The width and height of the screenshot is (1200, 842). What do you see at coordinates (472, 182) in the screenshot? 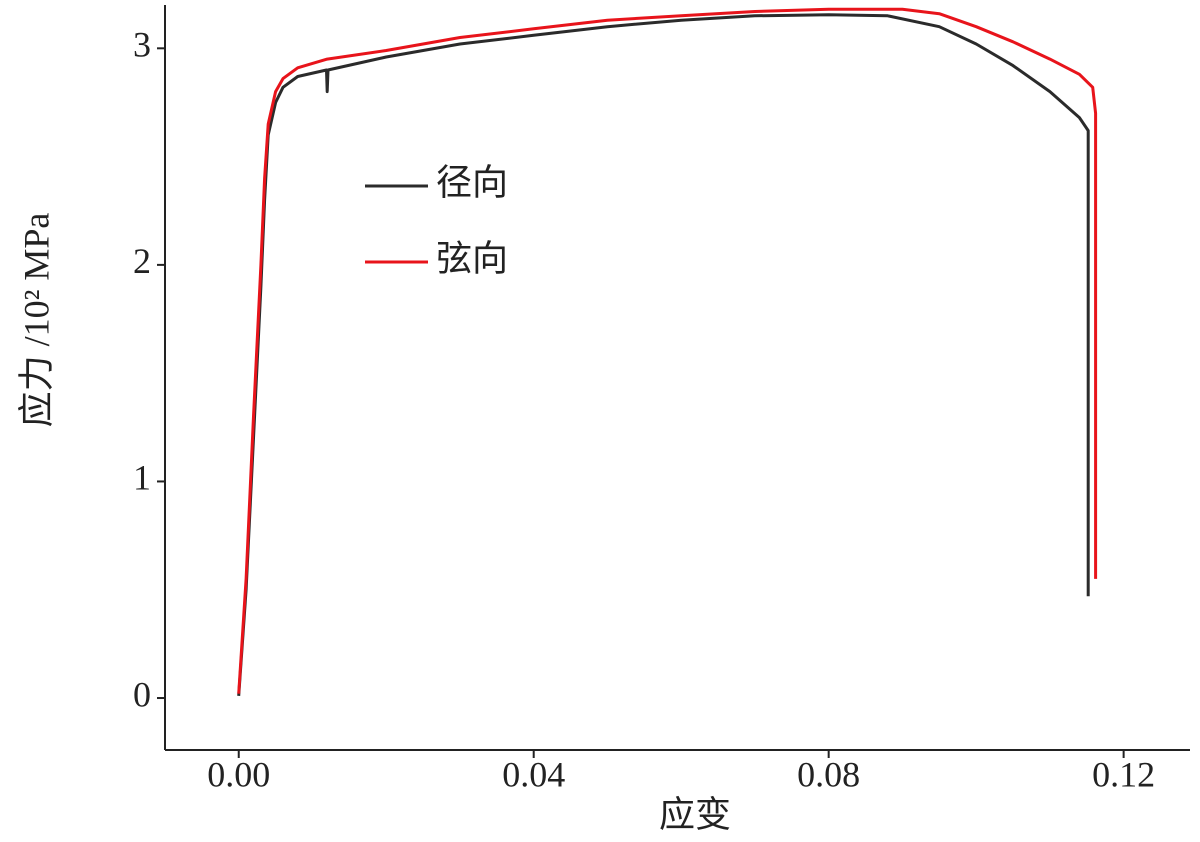
I see `legend-label: 径向` at bounding box center [472, 182].